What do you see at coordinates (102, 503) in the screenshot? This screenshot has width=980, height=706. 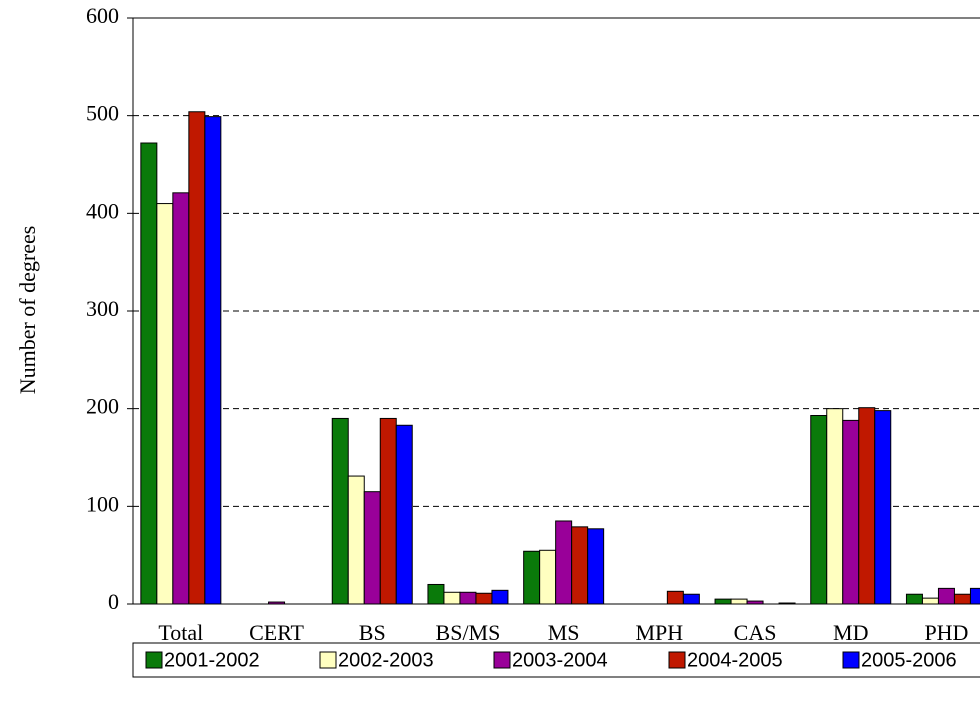 I see `y-tick-label: 100` at bounding box center [102, 503].